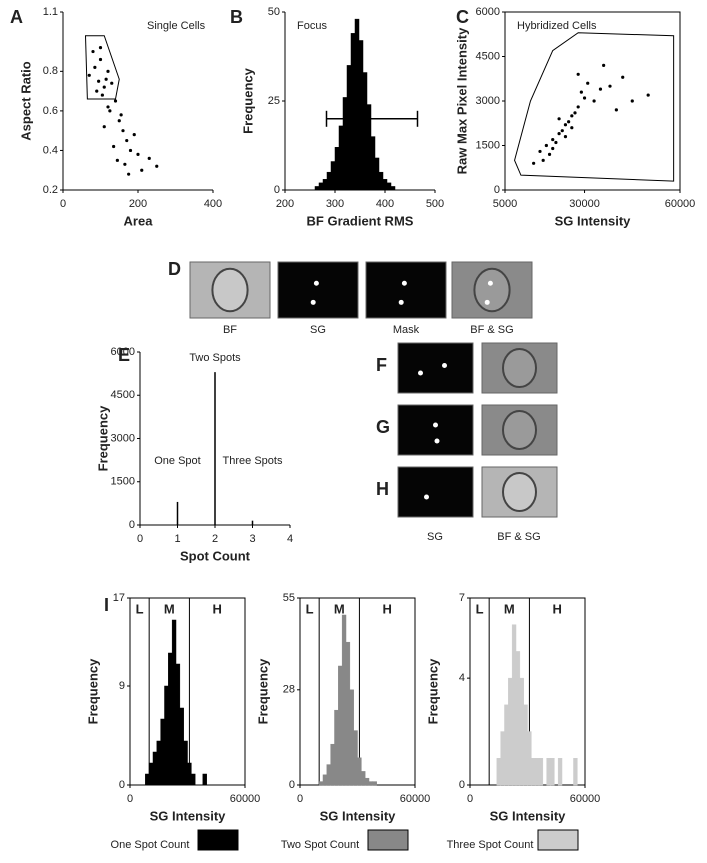  Describe the element at coordinates (312, 26) in the screenshot. I see `annotation: Focus` at that location.